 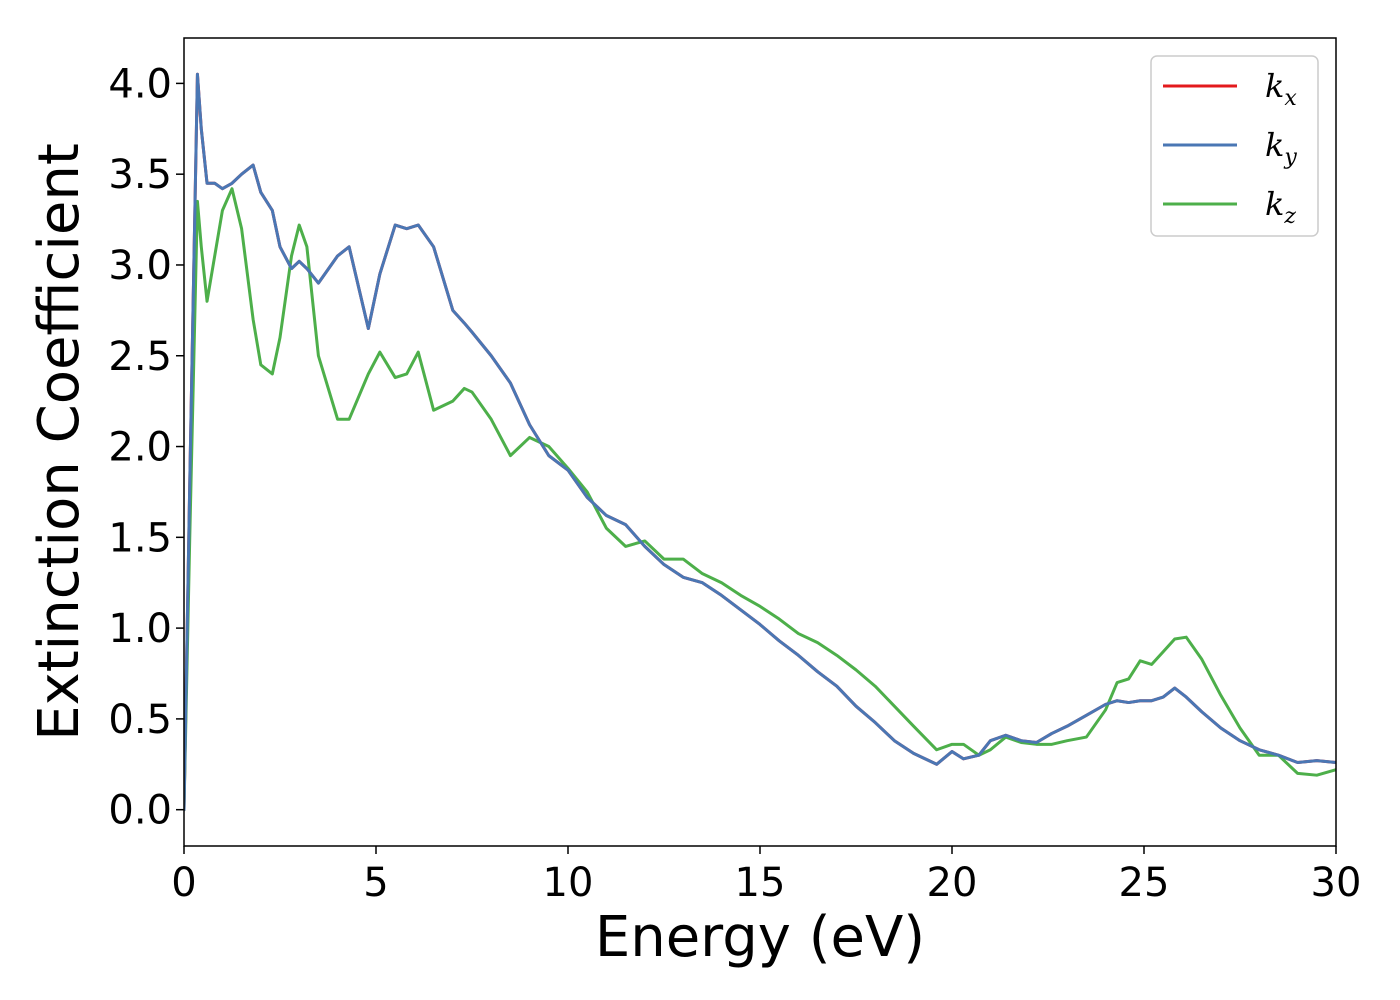 I want to click on y-tick-label: 2.5, so click(x=140, y=357).